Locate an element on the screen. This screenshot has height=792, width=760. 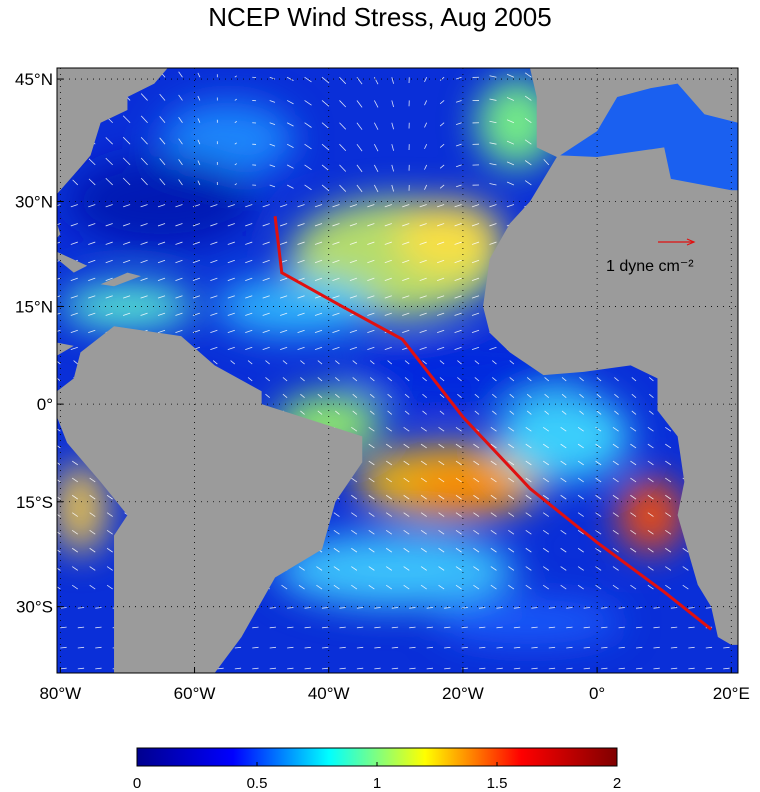
y-tick-label: 15°S is located at coordinates (34, 502).